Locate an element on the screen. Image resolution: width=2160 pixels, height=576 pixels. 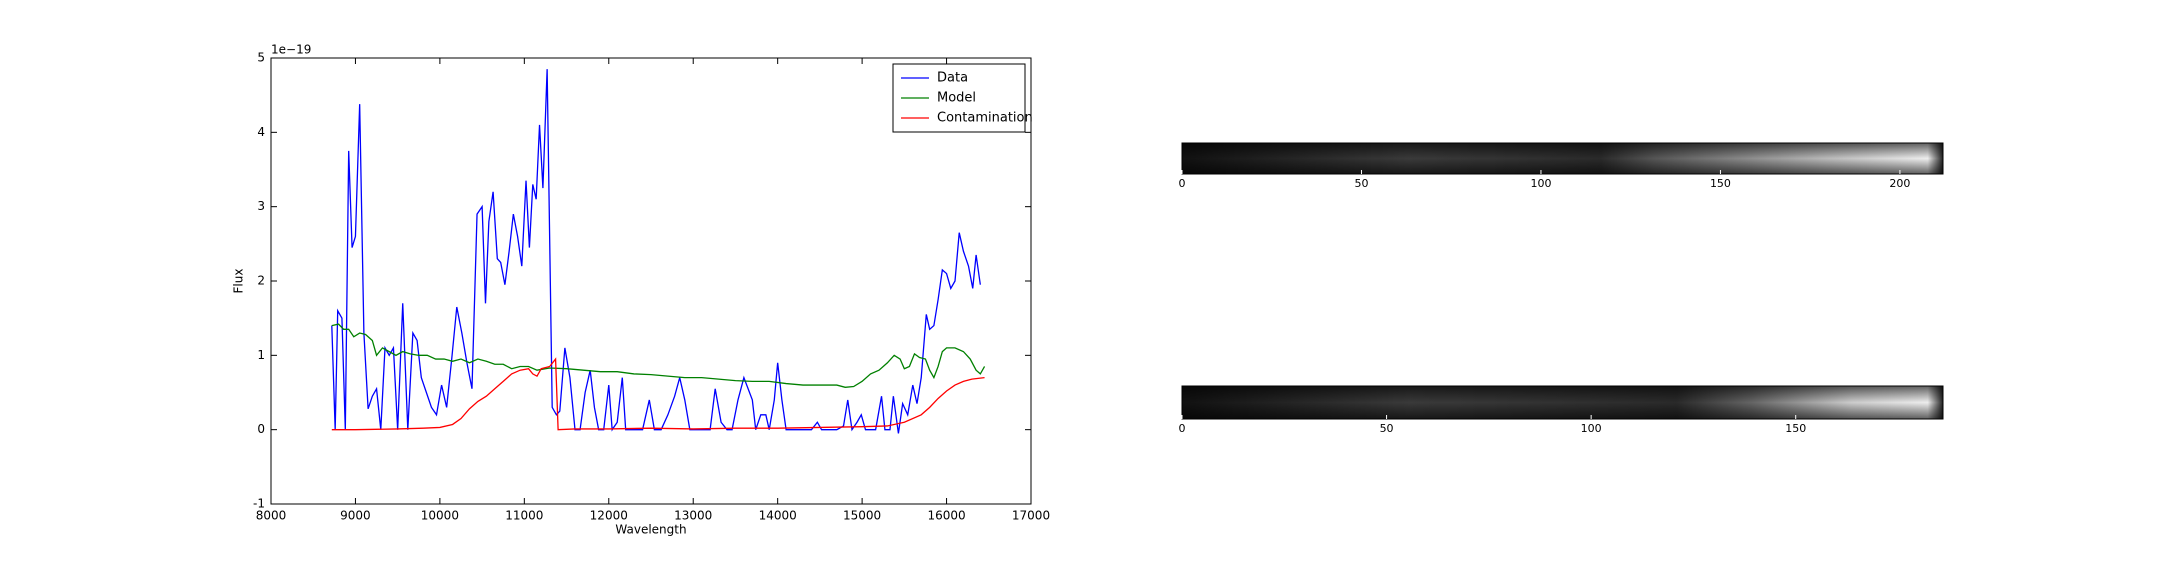
y-tick-label: 4 is located at coordinates (261, 132).